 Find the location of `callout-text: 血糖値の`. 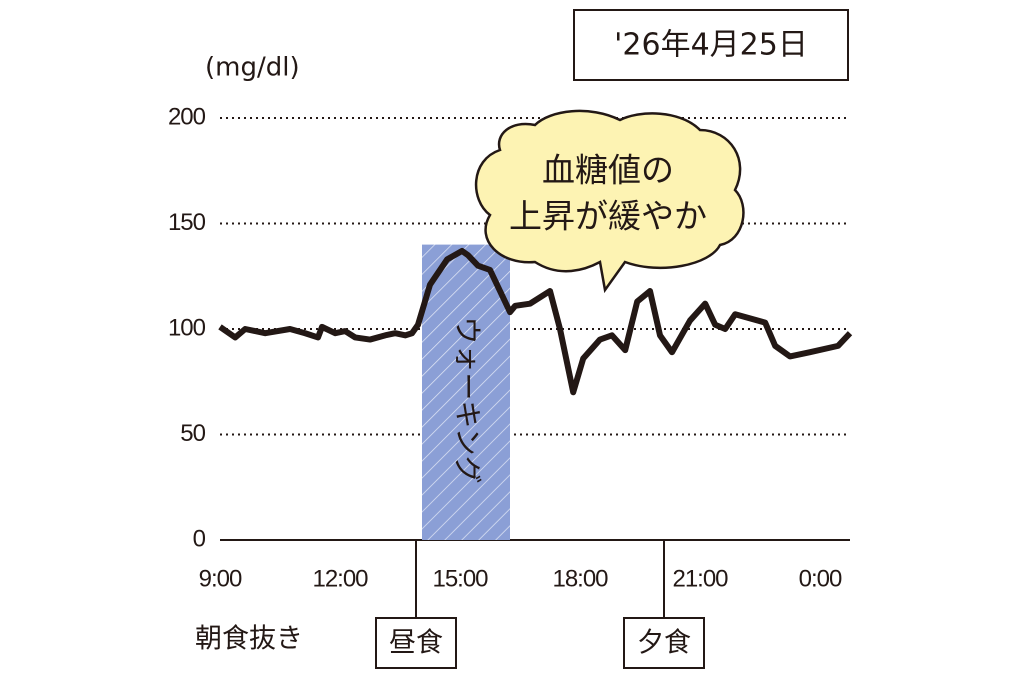

callout-text: 血糖値の is located at coordinates (608, 170).